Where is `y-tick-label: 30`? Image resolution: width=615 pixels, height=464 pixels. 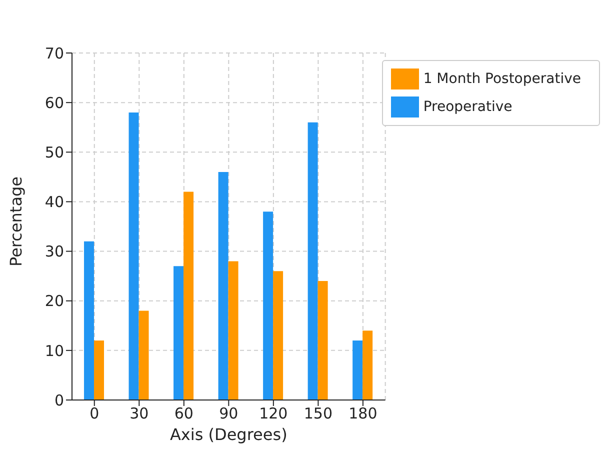 y-tick-label: 30 is located at coordinates (54, 251).